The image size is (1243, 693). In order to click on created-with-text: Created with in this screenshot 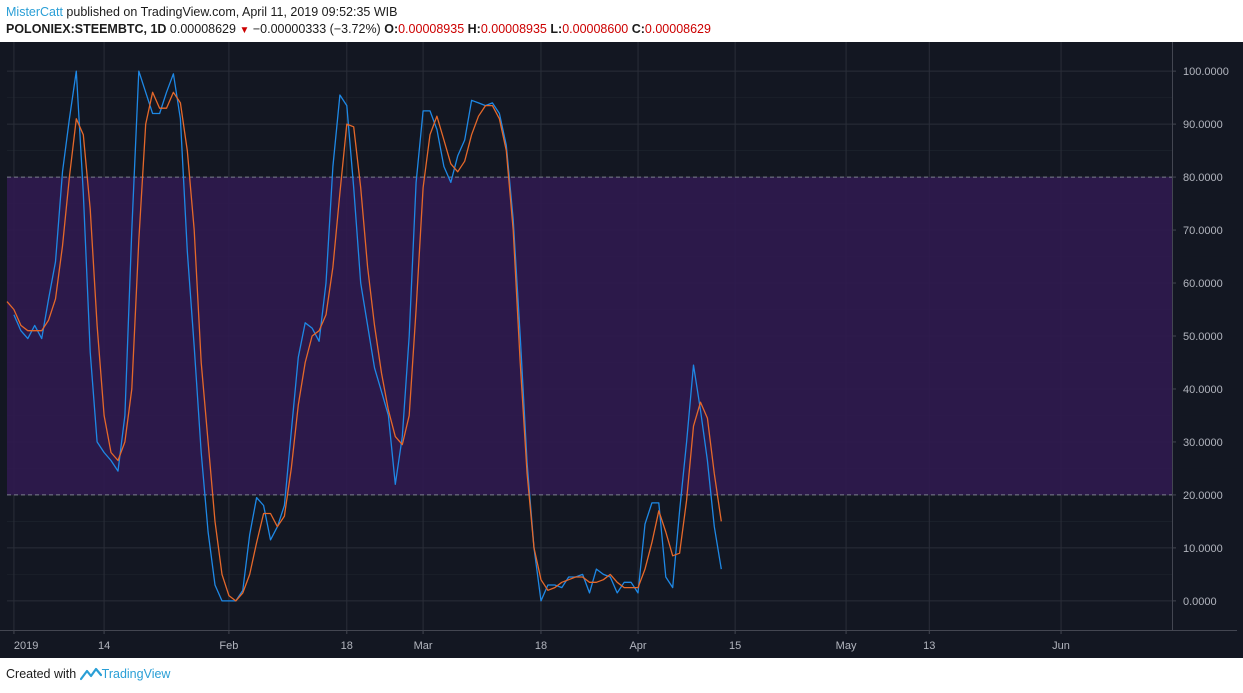, I will do `click(41, 674)`.